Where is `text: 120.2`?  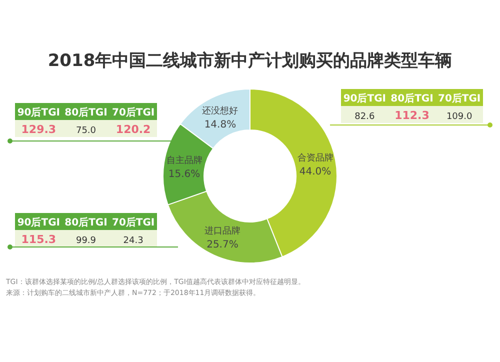
text: 120.2 is located at coordinates (133, 129).